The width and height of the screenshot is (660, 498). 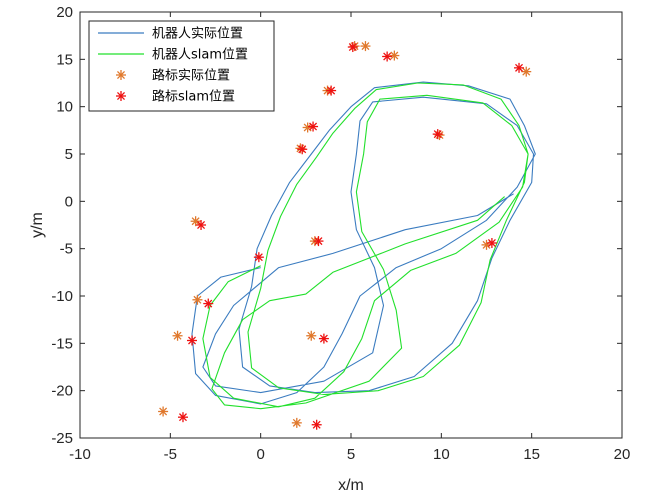 What do you see at coordinates (62, 296) in the screenshot?
I see `y-tick-label-3: -10` at bounding box center [62, 296].